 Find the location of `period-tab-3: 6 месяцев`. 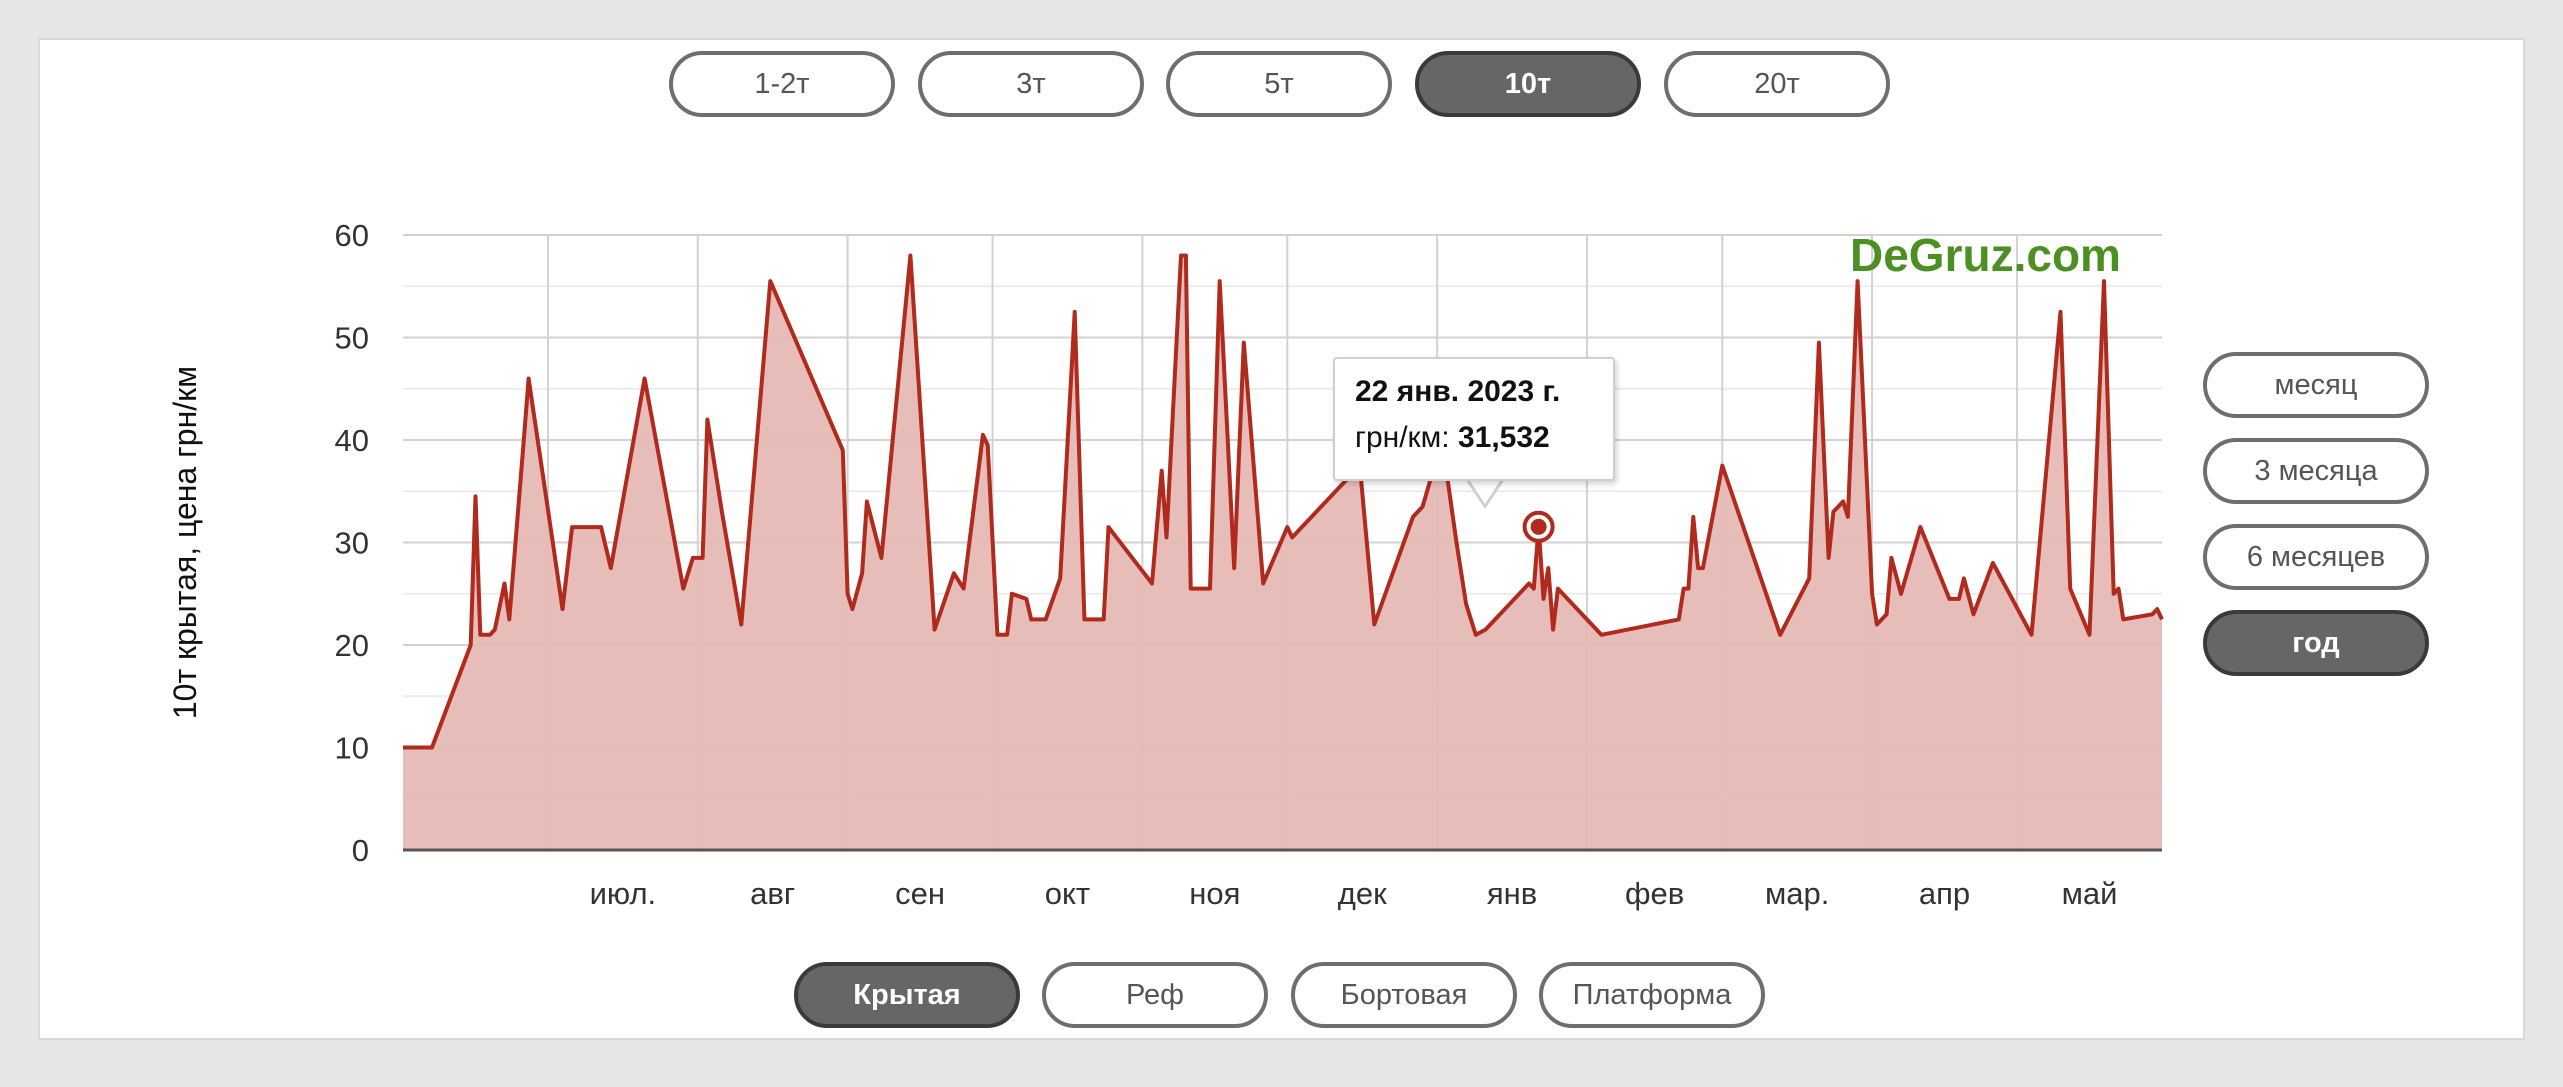

period-tab-3: 6 месяцев is located at coordinates (2316, 557).